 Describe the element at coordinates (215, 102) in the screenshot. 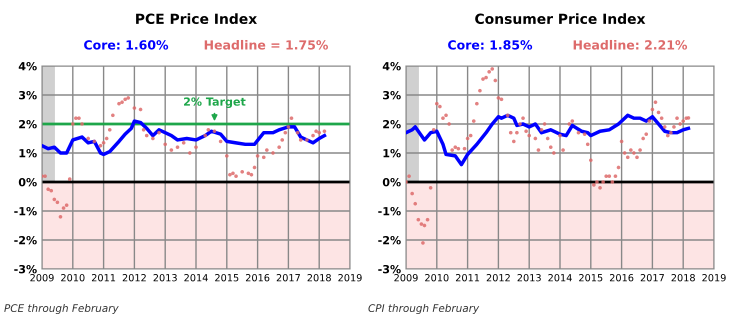

I see `ref-line-label: 2% Target` at that location.